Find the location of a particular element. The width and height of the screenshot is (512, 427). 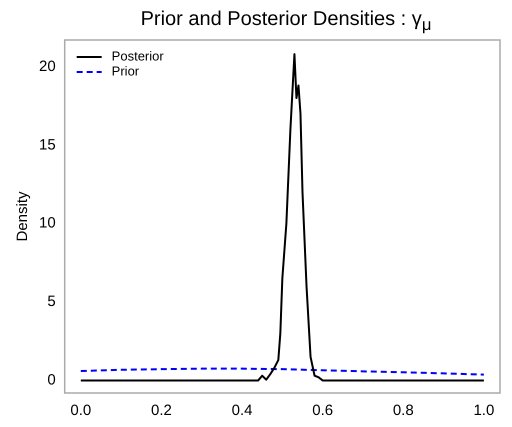

y-tick-label: 0 is located at coordinates (51, 380).